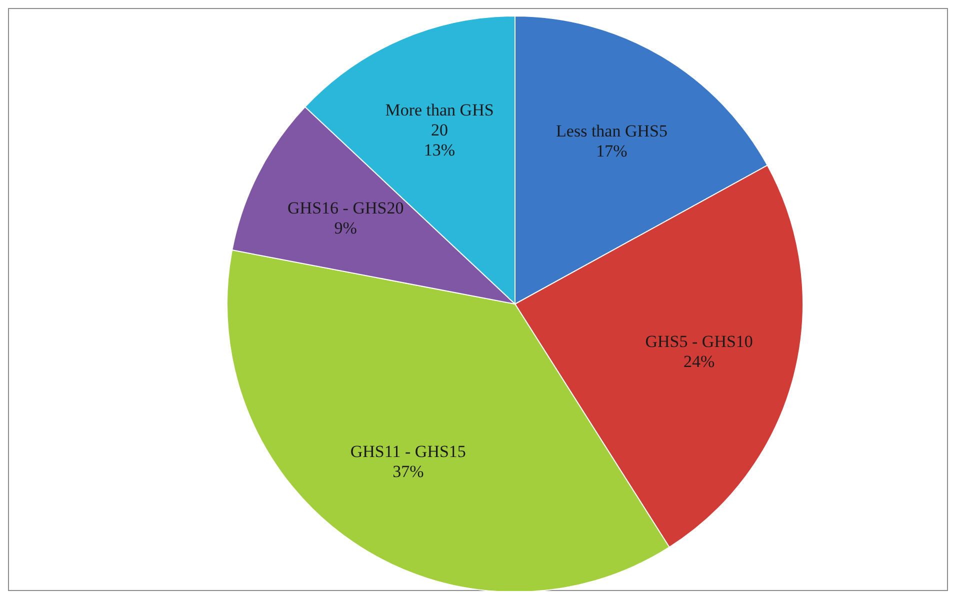 This screenshot has width=956, height=599. Describe the element at coordinates (612, 150) in the screenshot. I see `data-label: 17%` at that location.